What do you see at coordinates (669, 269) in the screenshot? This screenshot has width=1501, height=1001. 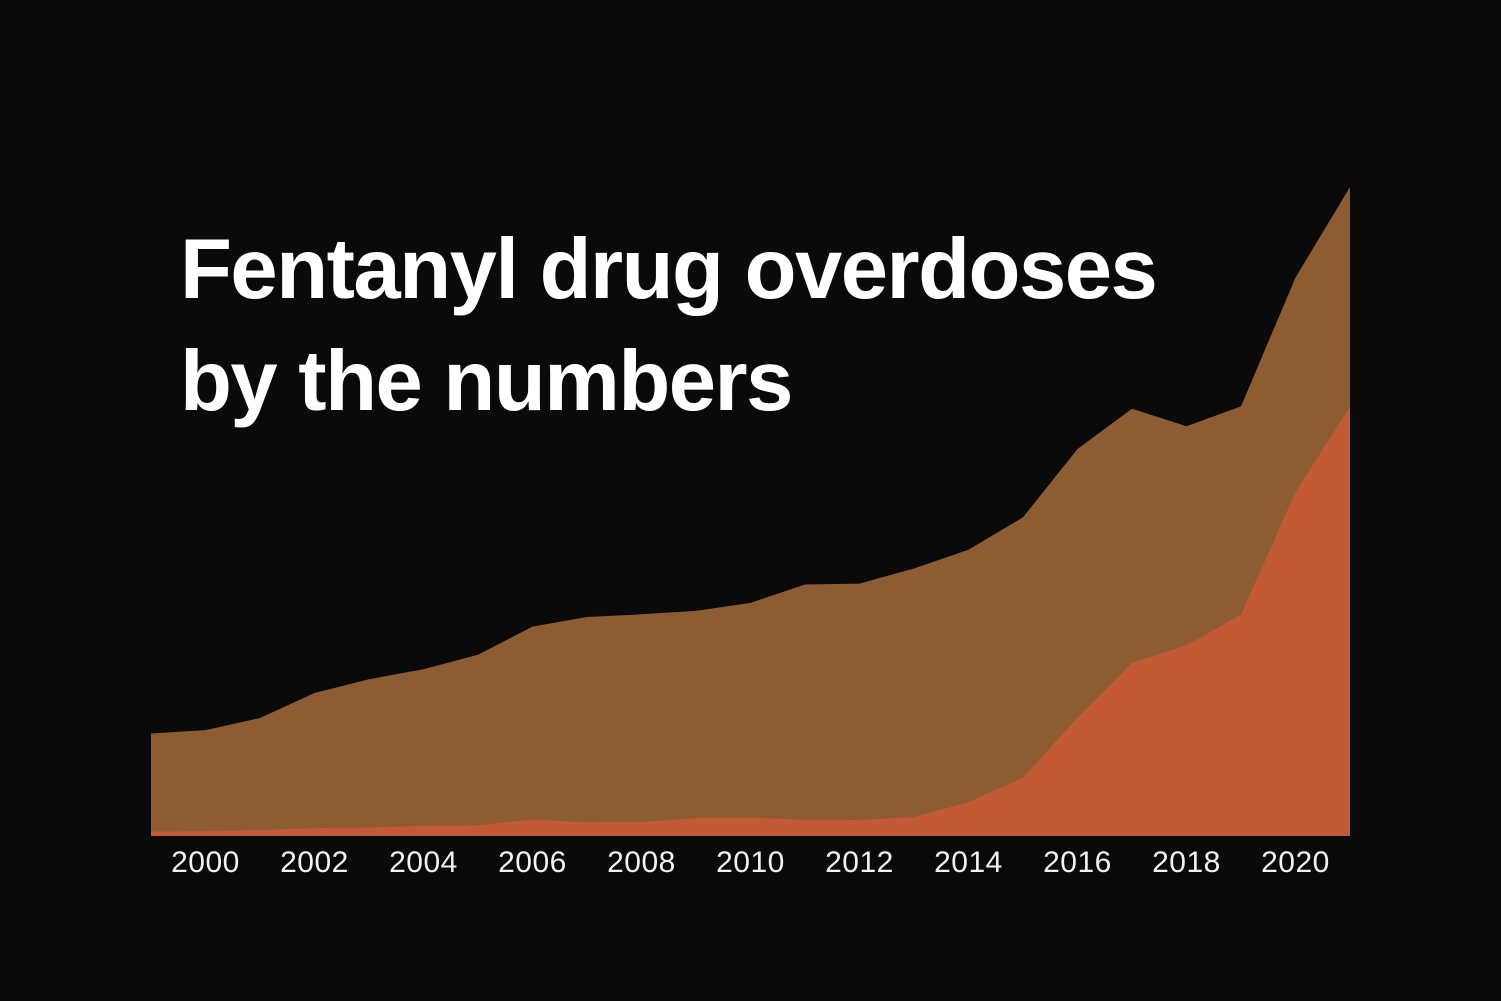 I see `chart-title-line1: Fentanyl drug overdoses` at bounding box center [669, 269].